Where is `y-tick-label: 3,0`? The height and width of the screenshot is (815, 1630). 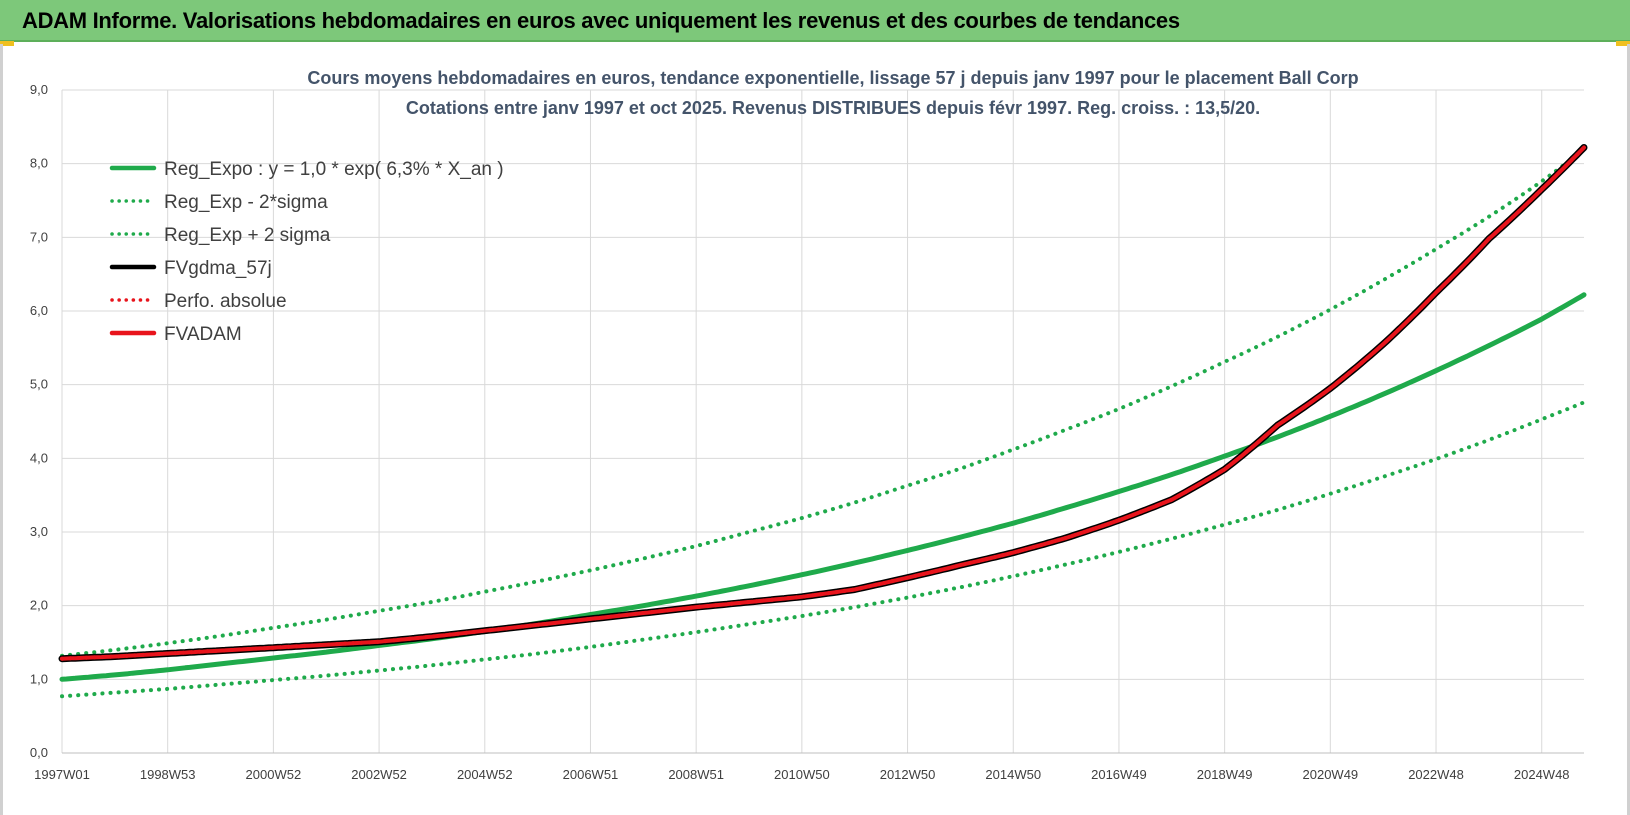 y-tick-label: 3,0 is located at coordinates (39, 531).